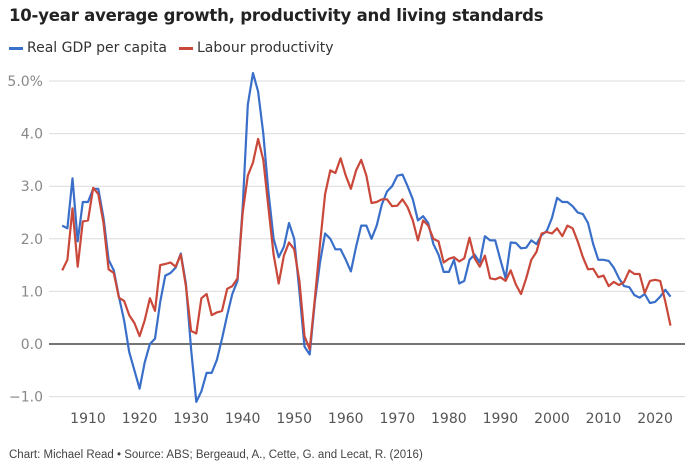  I want to click on x-tick-label: 1910, so click(88, 419).